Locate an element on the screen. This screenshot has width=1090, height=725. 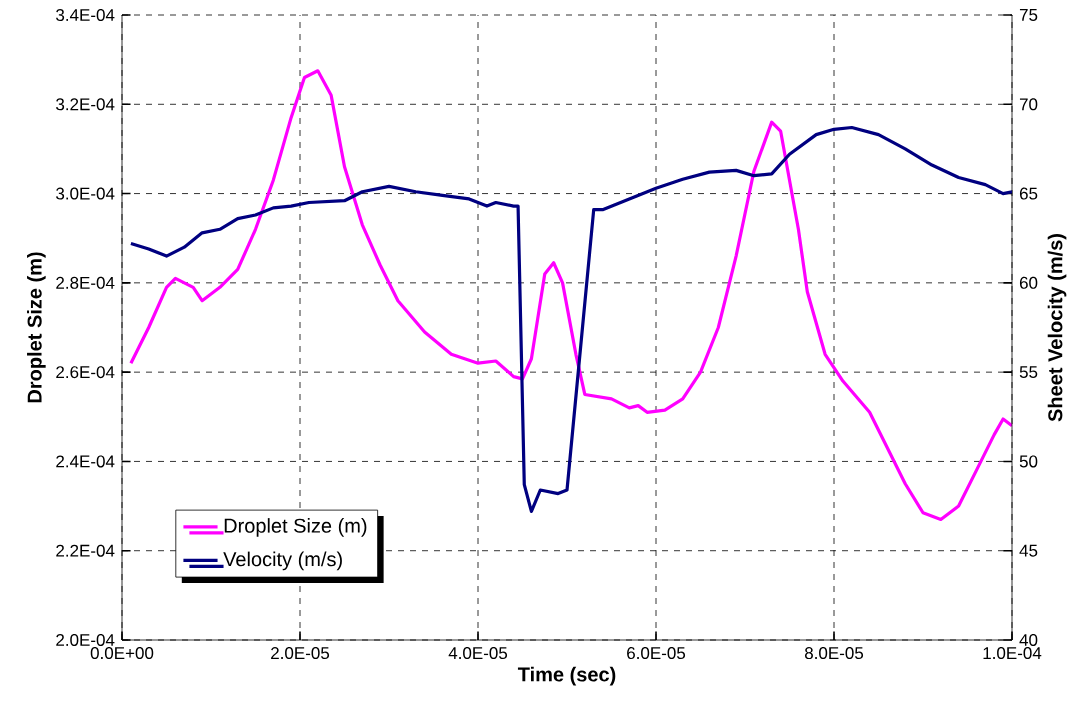
x-tick-label: 4.0E-05 is located at coordinates (478, 653).